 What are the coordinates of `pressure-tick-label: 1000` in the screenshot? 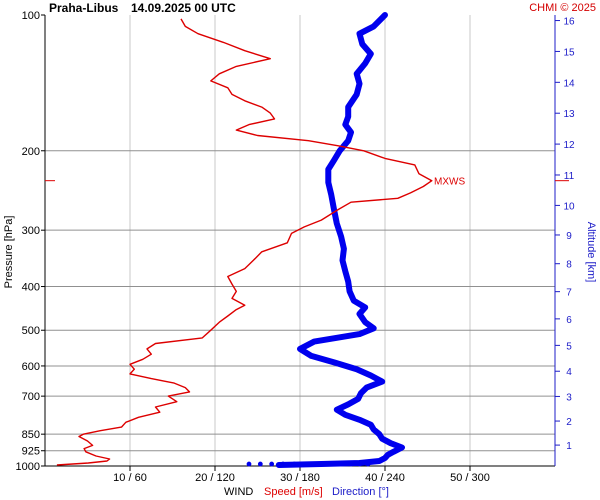 It's located at (28, 467).